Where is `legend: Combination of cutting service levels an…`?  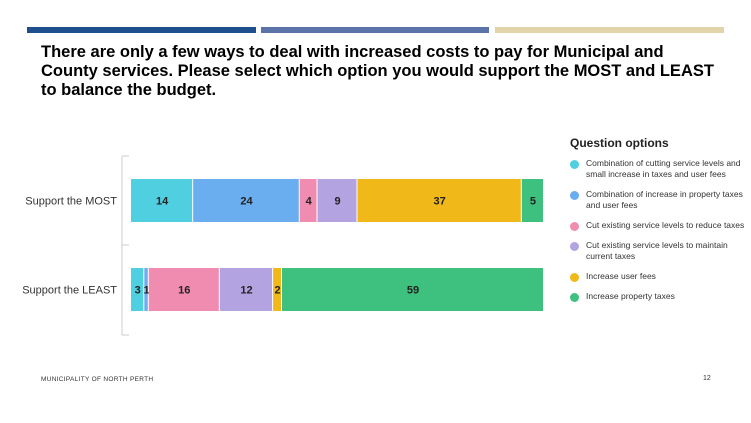 legend: Combination of cutting service levels an… is located at coordinates (657, 230).